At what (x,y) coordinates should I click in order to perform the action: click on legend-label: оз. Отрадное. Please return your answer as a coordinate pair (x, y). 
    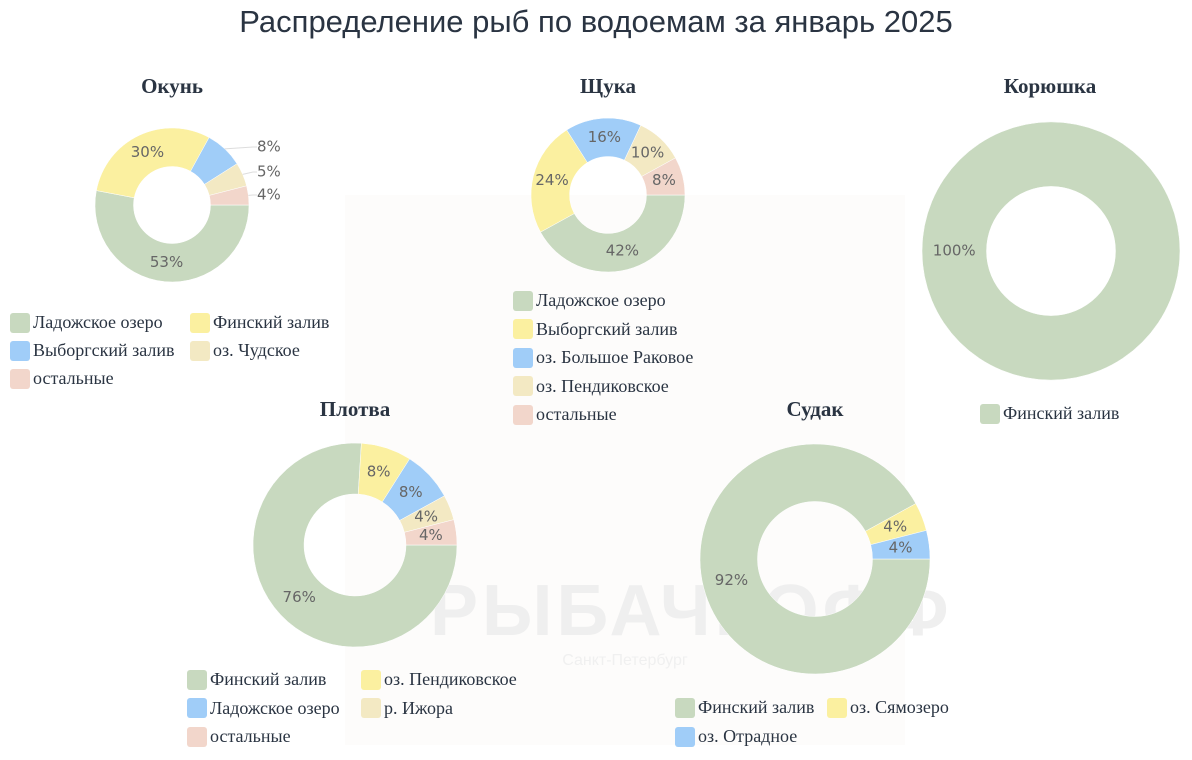
    Looking at the image, I should click on (748, 736).